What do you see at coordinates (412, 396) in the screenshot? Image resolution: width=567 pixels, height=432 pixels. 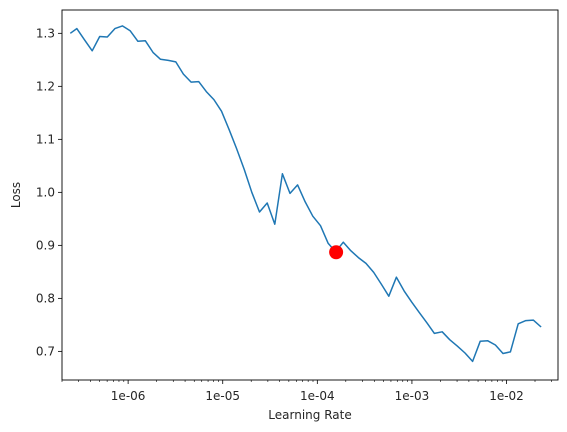 I see `x-tick-label: 1e-03` at bounding box center [412, 396].